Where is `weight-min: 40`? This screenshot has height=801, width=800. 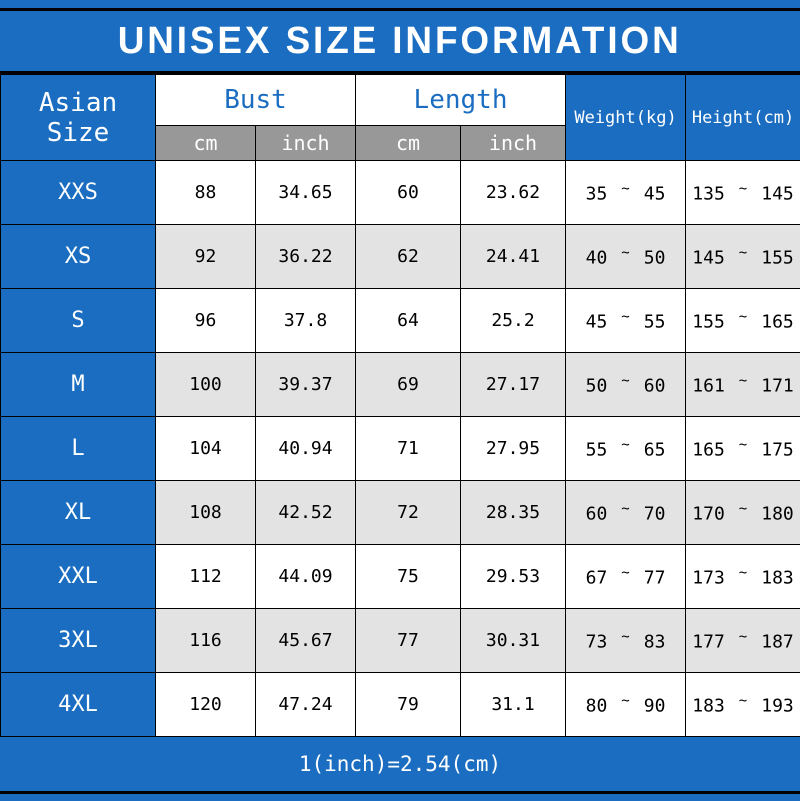 weight-min: 40 is located at coordinates (597, 257).